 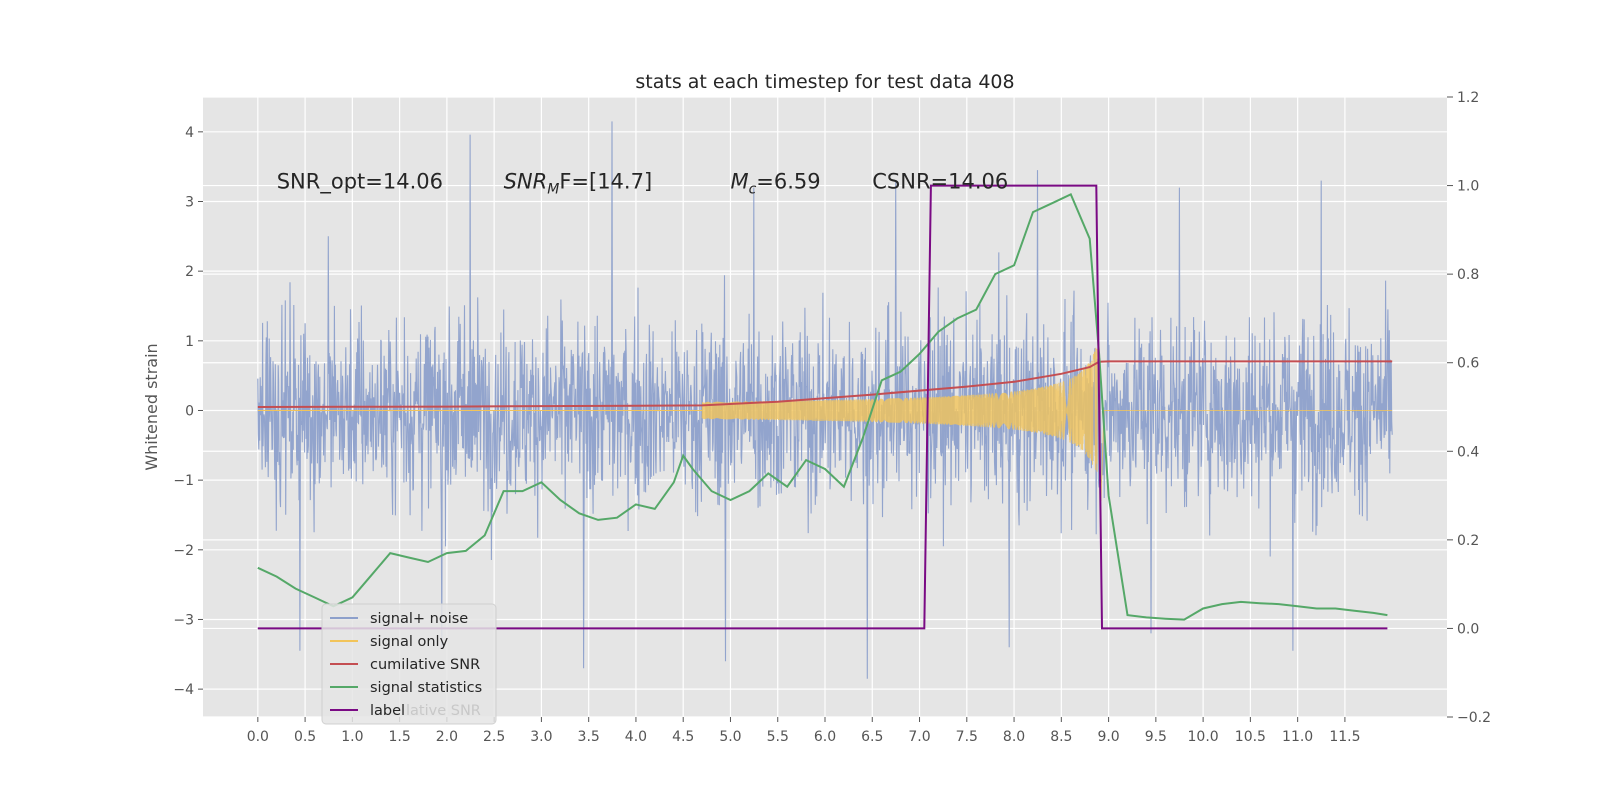 I want to click on y-tick-label: 3, so click(x=189, y=202).